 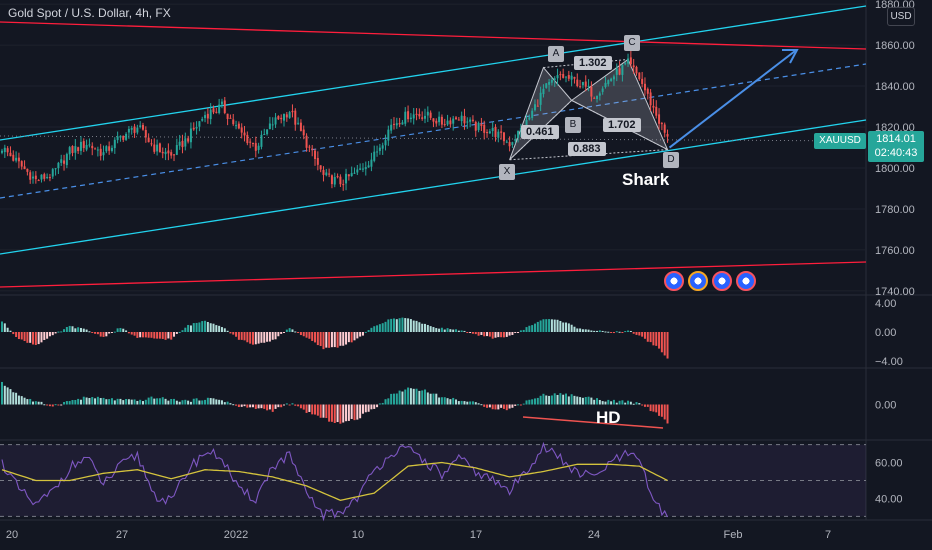 I want to click on projection-arrow-line, so click(x=732, y=99).